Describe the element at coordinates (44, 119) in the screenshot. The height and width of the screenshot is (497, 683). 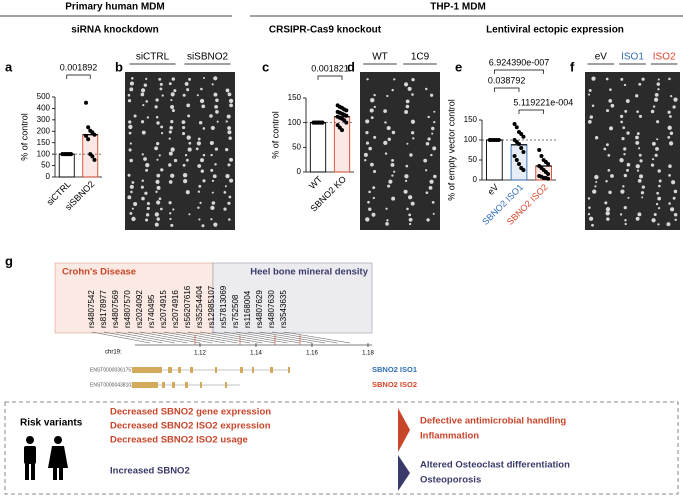
I see `y-tick-label: 300` at that location.